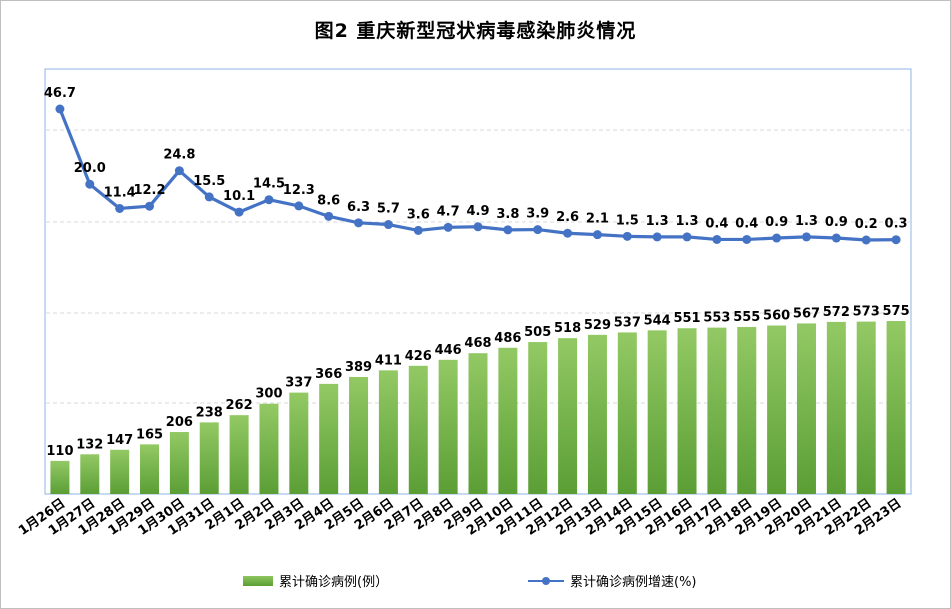  What do you see at coordinates (328, 200) in the screenshot?
I see `line-data-label: 8.6` at bounding box center [328, 200].